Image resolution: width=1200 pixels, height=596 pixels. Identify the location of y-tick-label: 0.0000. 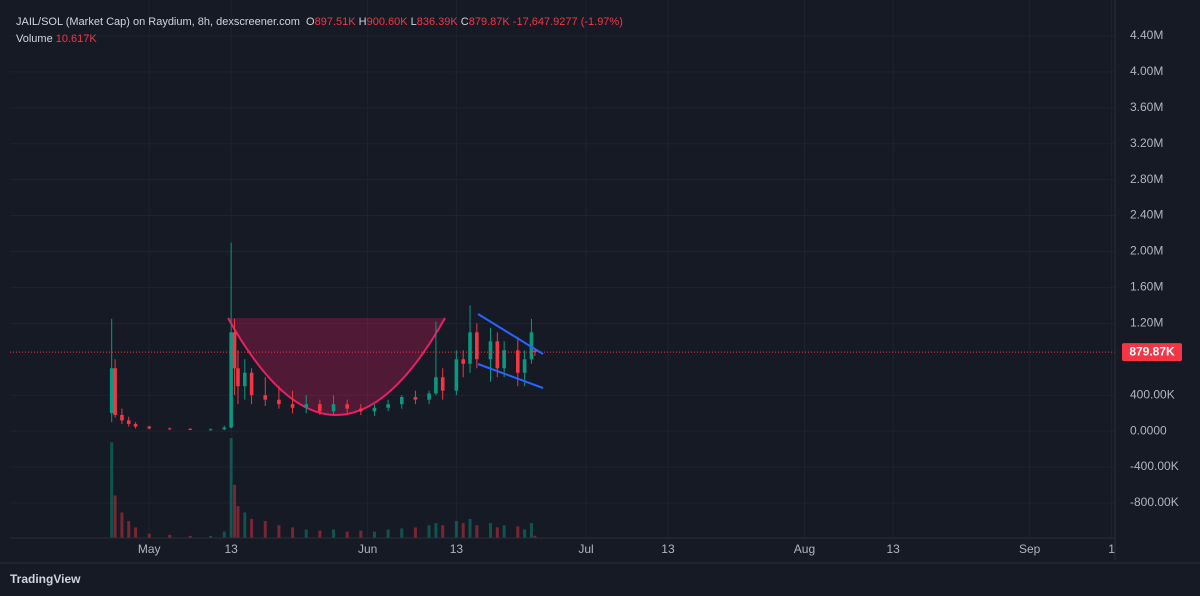
(1148, 430).